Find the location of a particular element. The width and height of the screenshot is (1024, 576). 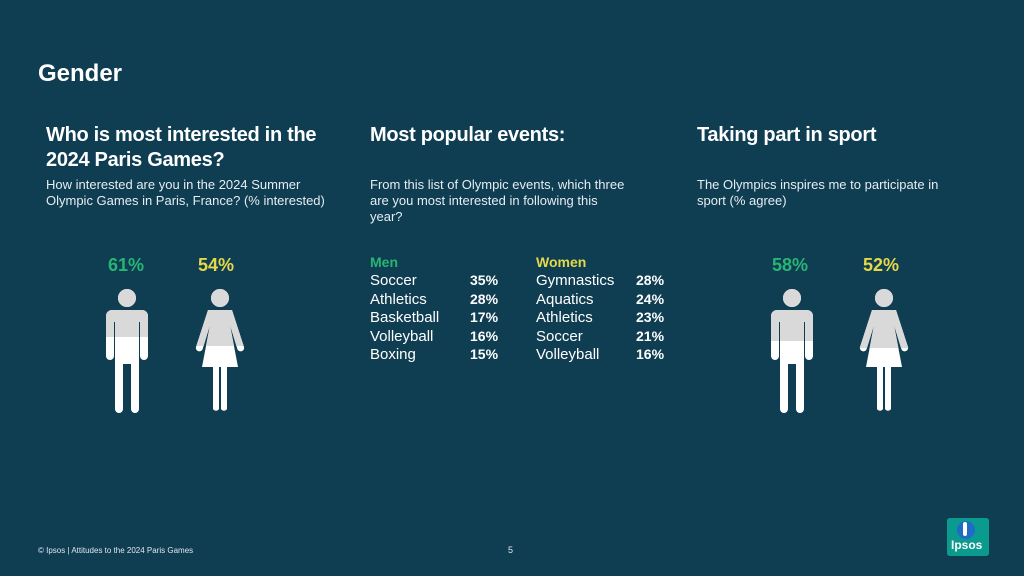

event-value: 15% is located at coordinates (484, 354).